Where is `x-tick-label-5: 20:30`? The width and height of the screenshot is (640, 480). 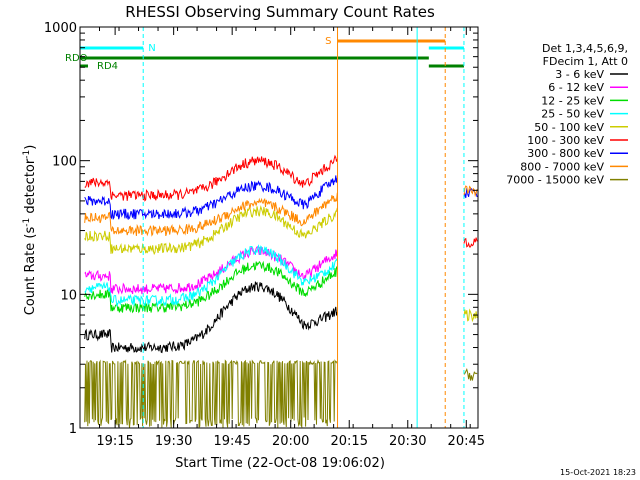
x-tick-label-5: 20:30 is located at coordinates (407, 441).